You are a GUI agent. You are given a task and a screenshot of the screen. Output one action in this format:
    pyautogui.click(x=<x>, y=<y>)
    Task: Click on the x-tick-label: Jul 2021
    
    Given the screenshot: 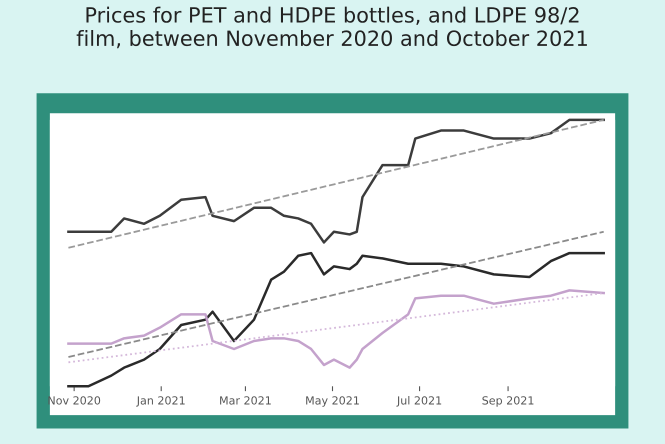 What is the action you would take?
    pyautogui.click(x=419, y=401)
    